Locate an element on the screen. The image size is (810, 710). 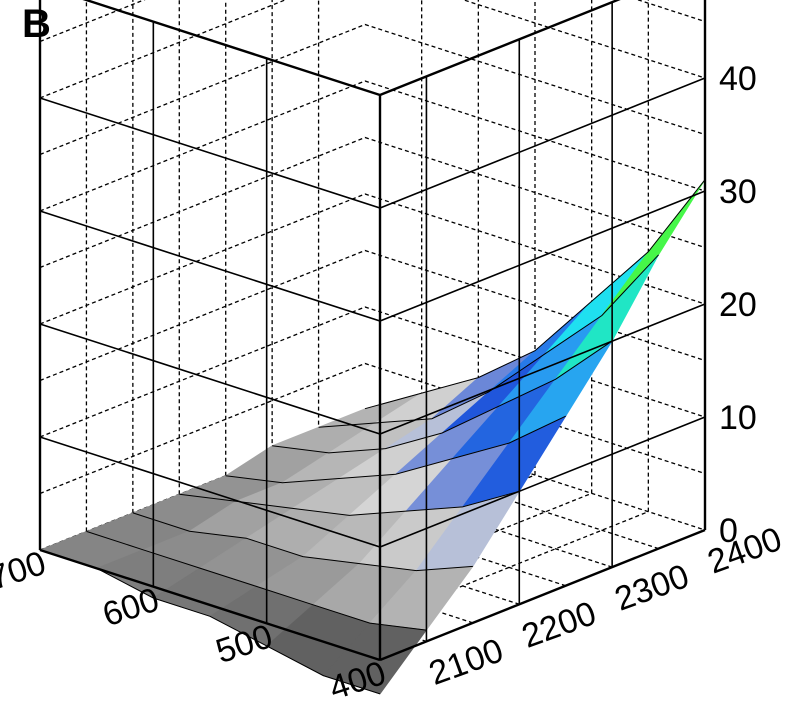
x-tick-label: 500 is located at coordinates (244, 644).